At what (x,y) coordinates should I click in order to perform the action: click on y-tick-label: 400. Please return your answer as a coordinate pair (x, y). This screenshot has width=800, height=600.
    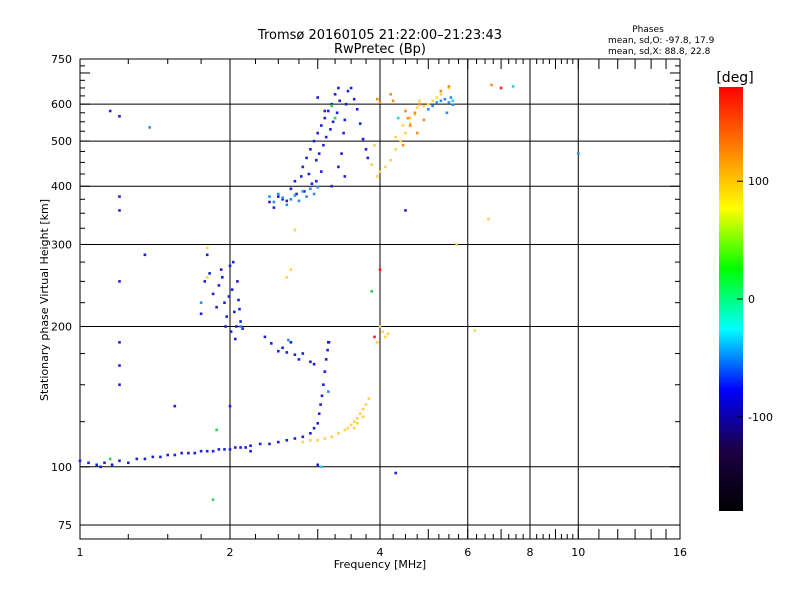
    Looking at the image, I should click on (61, 186).